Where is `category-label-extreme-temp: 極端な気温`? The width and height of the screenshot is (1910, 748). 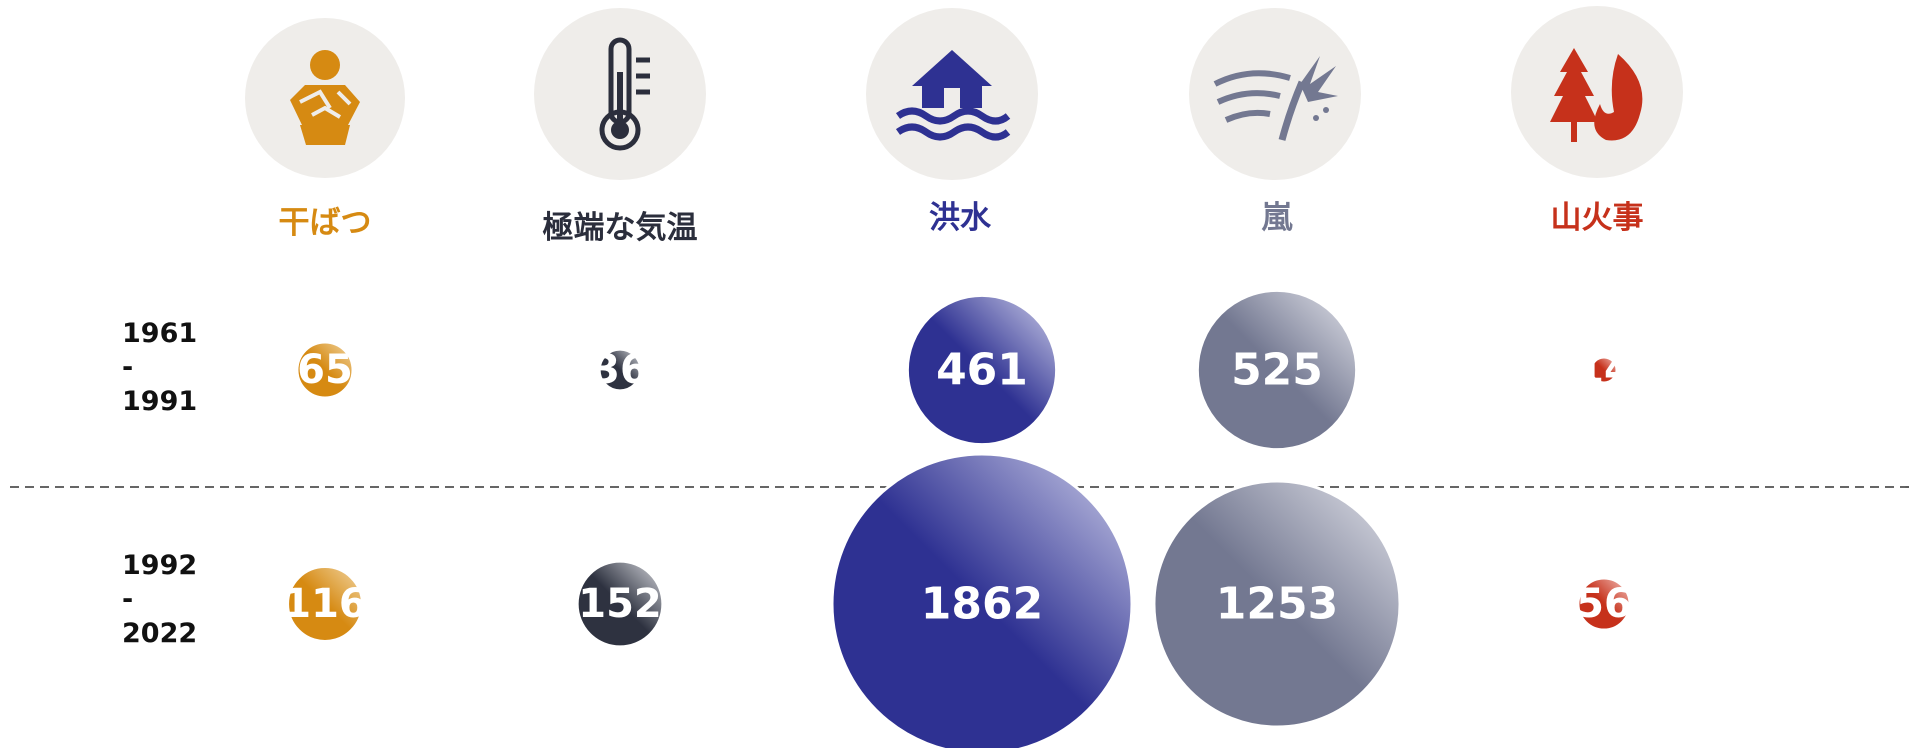 category-label-extreme-temp: 極端な気温 is located at coordinates (620, 228).